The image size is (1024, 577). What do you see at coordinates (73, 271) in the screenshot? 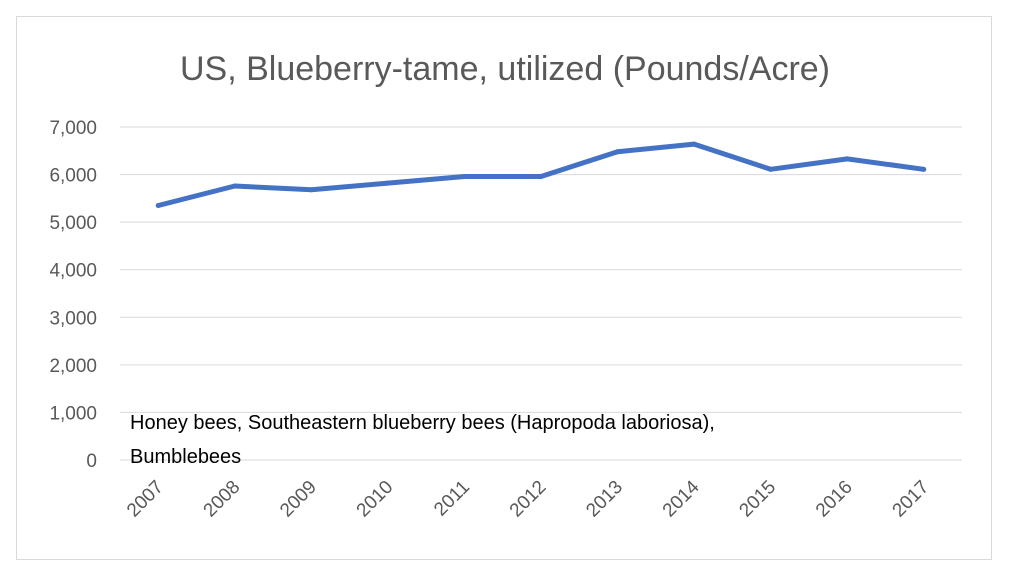
I see `y-tick-label: 4,000` at bounding box center [73, 271].